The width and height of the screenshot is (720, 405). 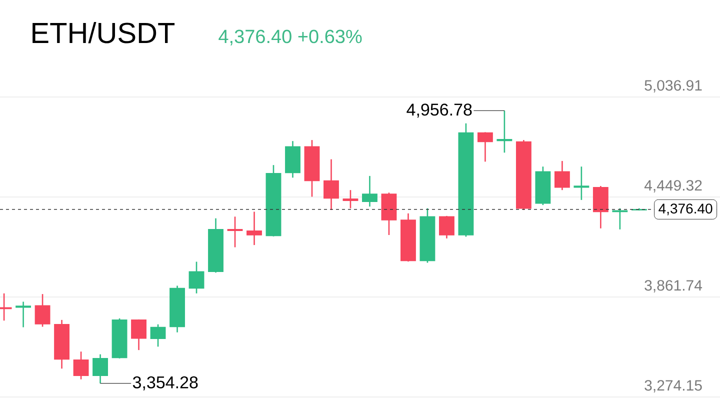 I want to click on ref-line-label: 4,376.40, so click(x=685, y=210).